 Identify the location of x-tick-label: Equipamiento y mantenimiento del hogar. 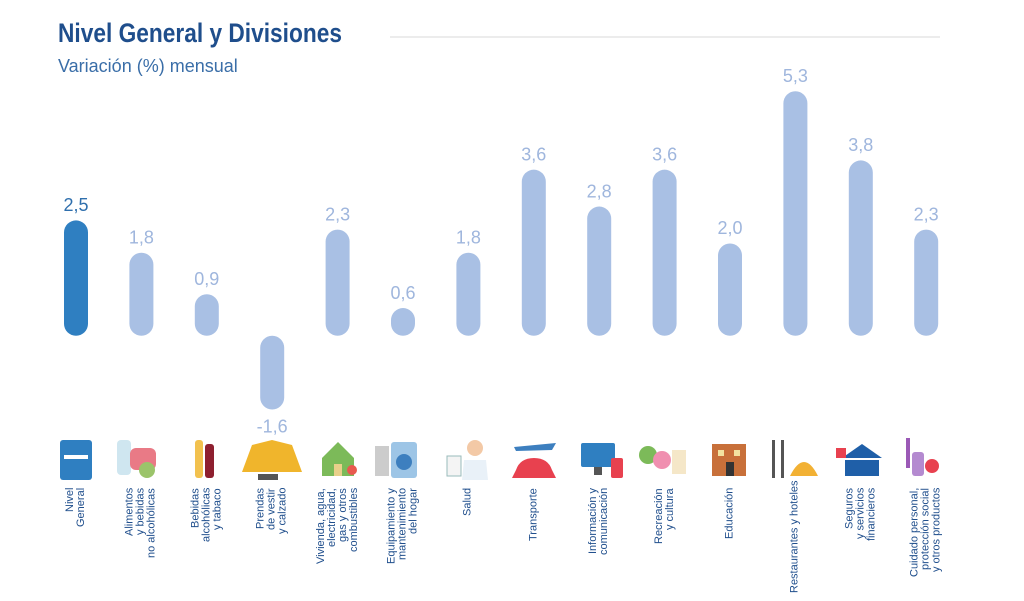
(402, 526).